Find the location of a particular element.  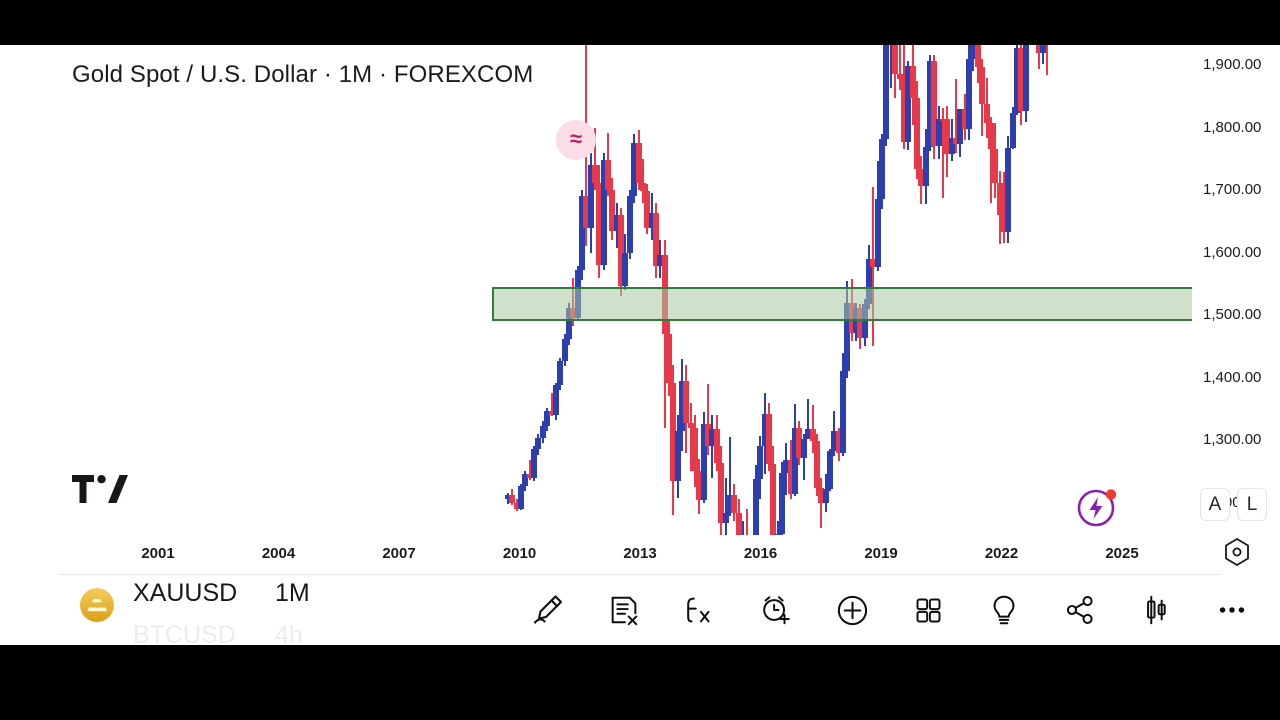

indicators-button is located at coordinates (700, 610).